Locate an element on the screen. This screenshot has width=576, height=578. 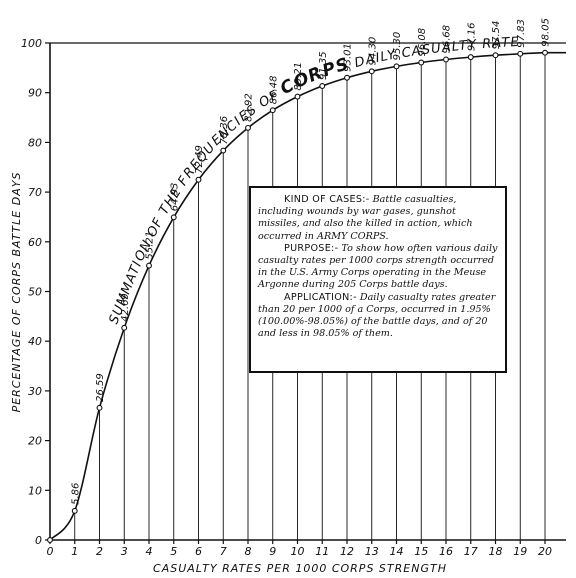
data-label: 93.01 is located at coordinates (348, 57).